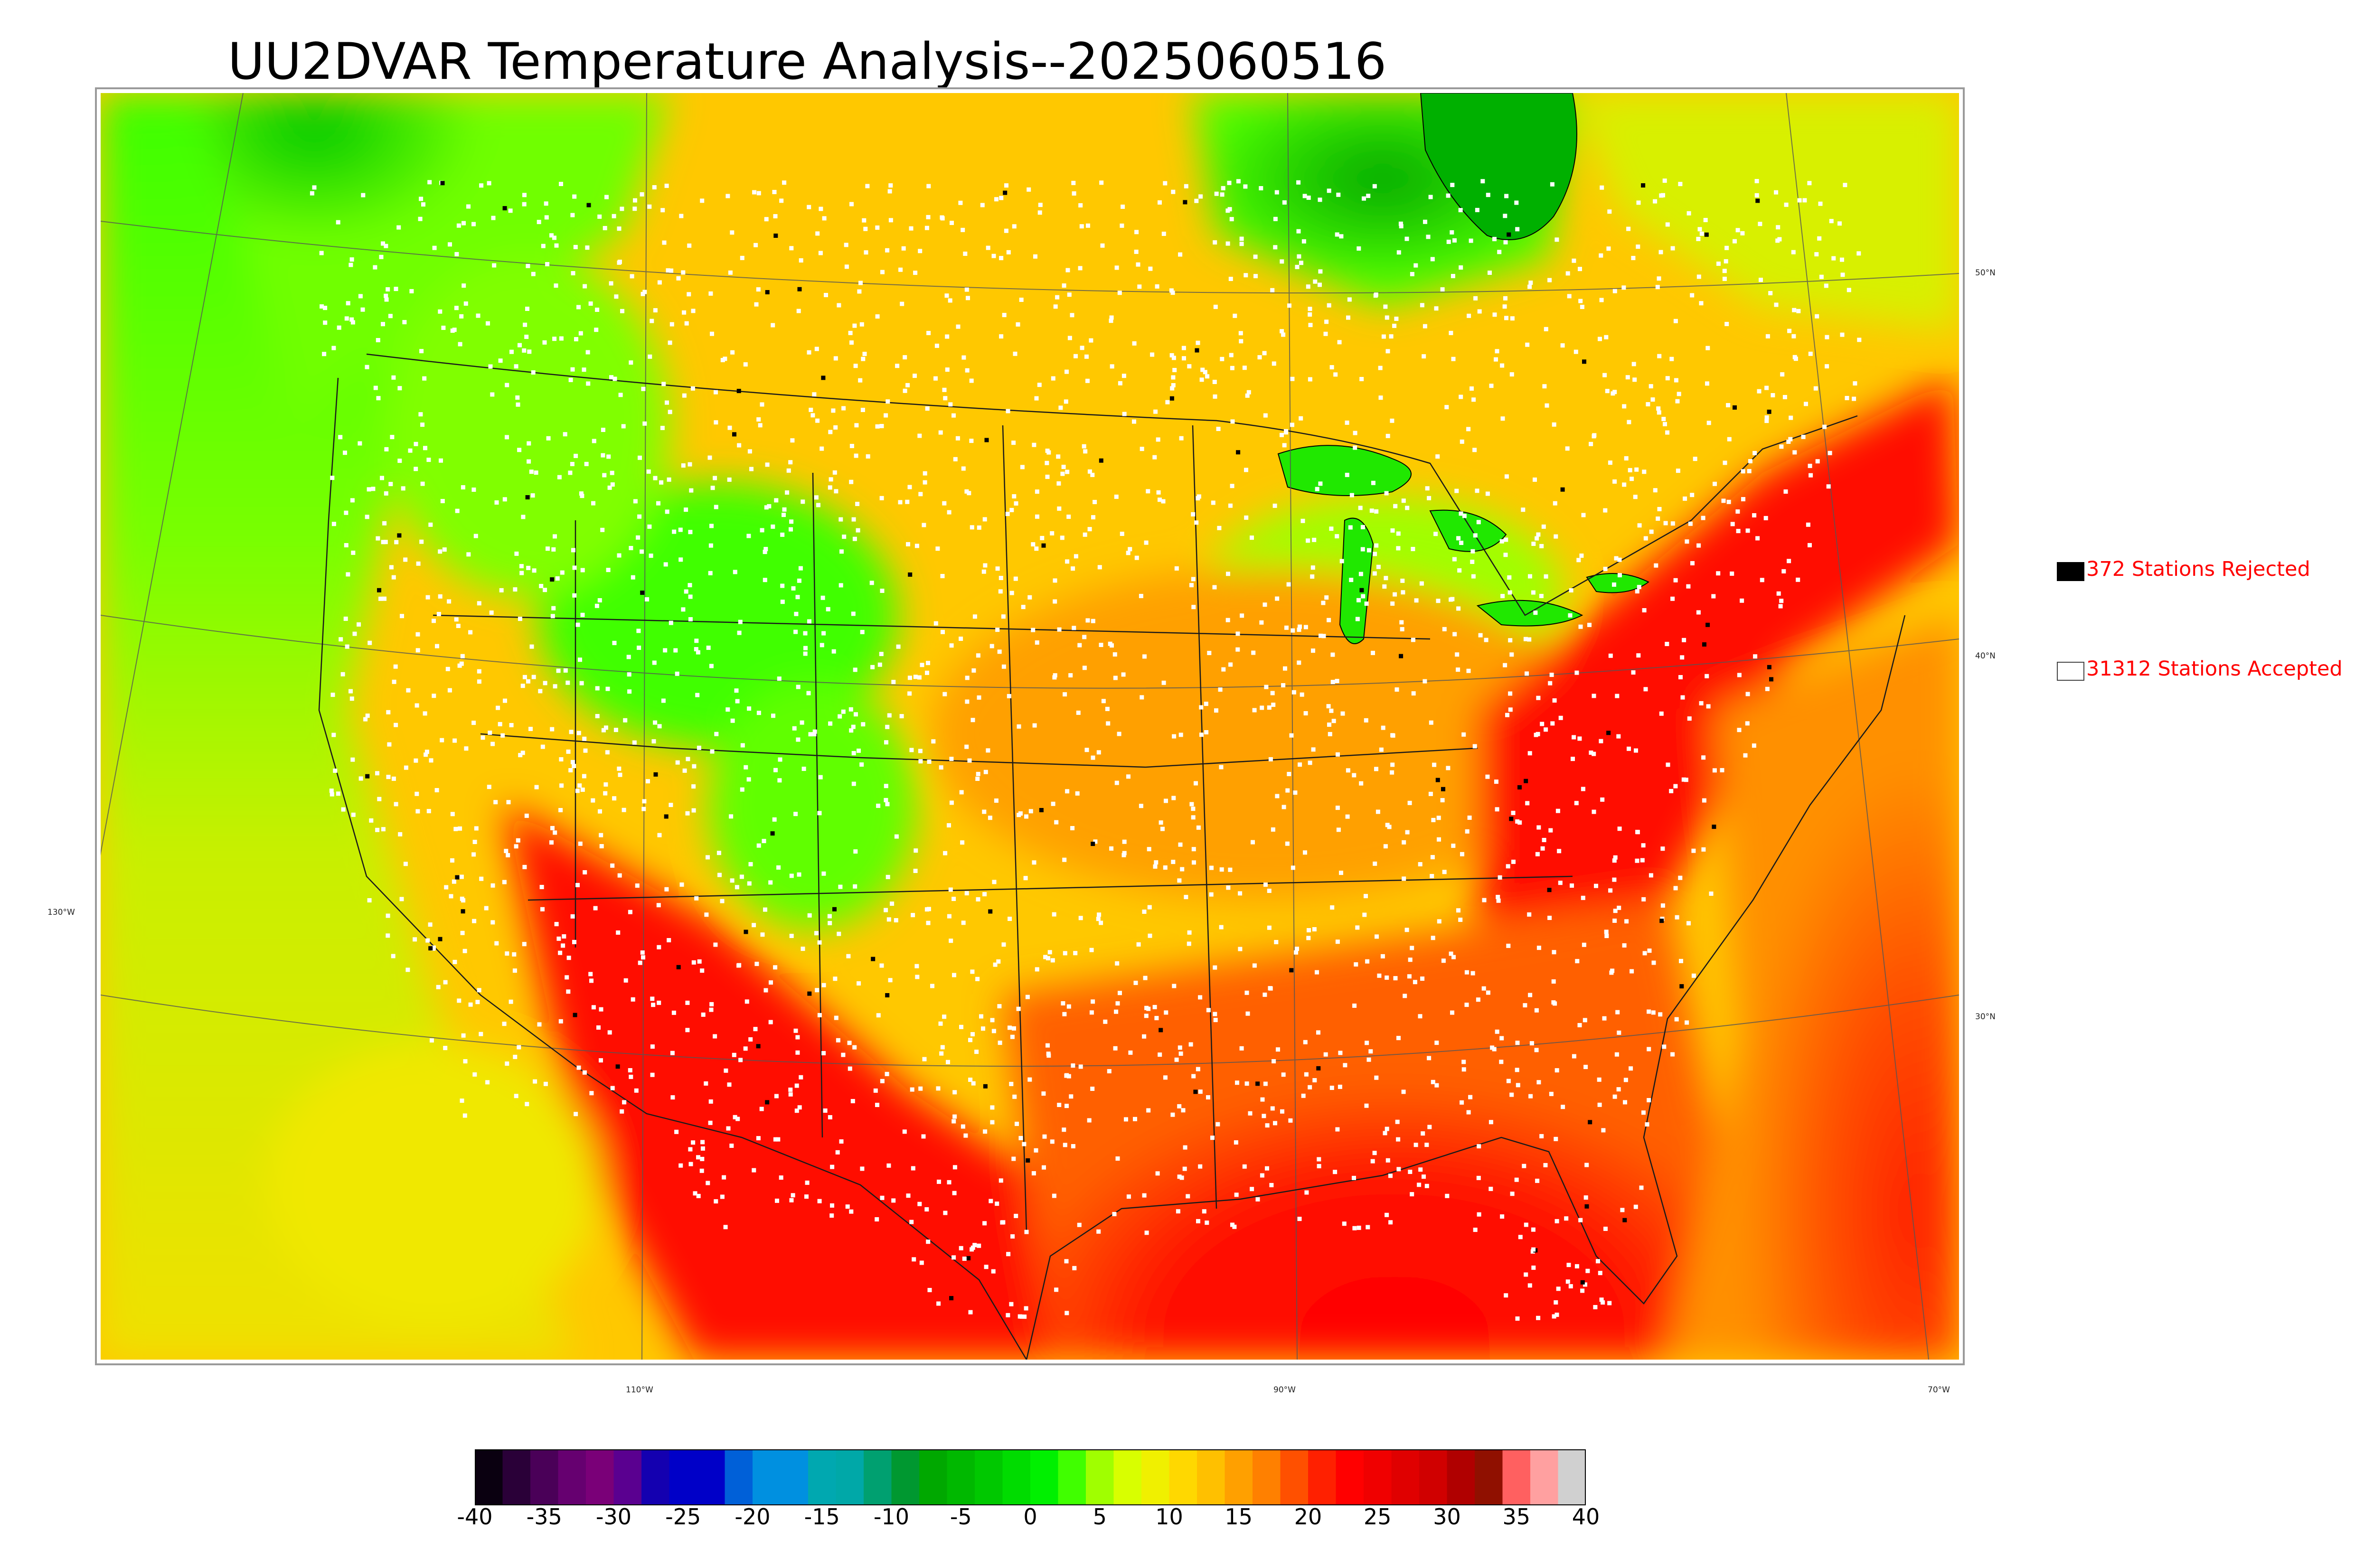  I want to click on colorbar-tick: -15, so click(822, 1517).